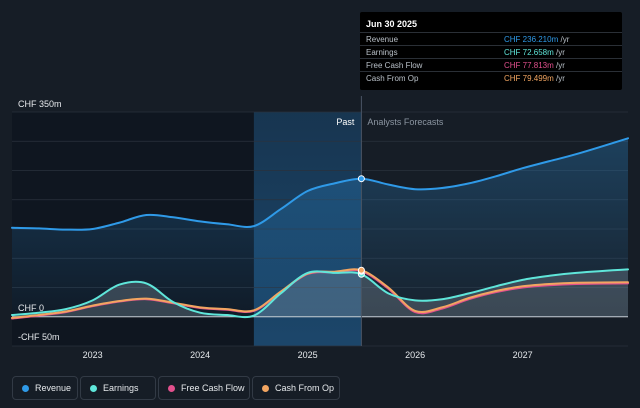  I want to click on x-tick-label: 2025, so click(308, 355).